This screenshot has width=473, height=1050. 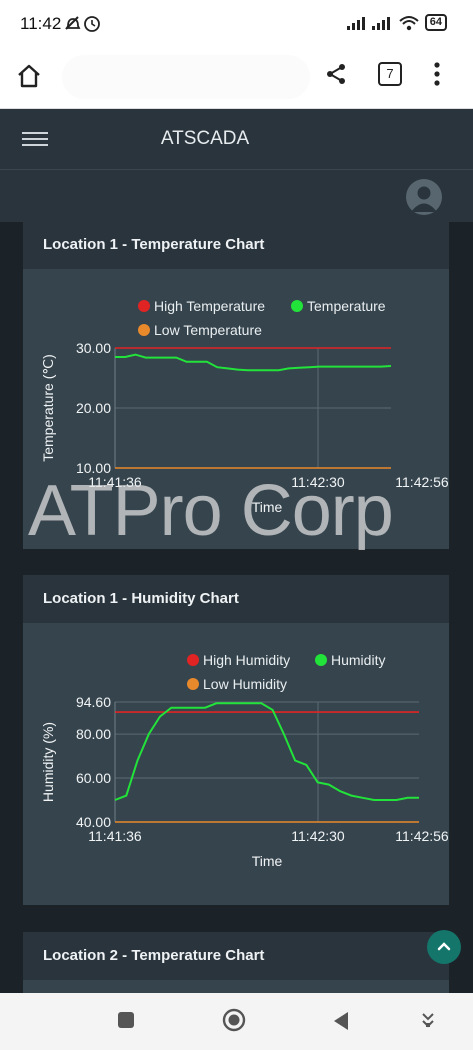 I want to click on mute-alarm-icons, so click(x=82, y=24).